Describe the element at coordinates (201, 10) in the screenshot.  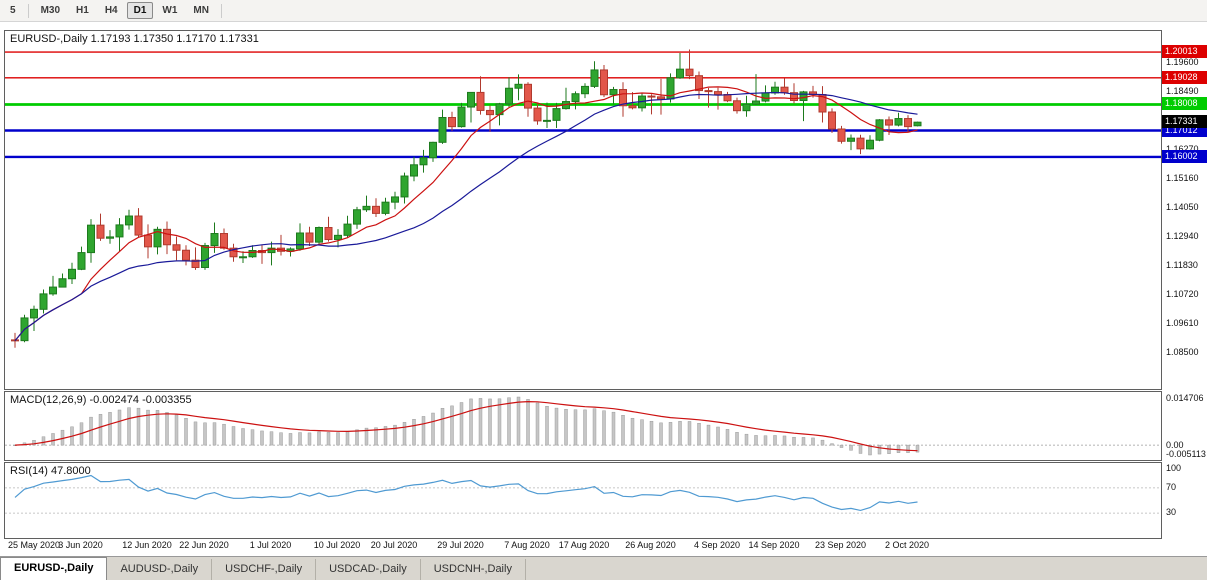
I see `timeframe-button-mn: MN` at that location.